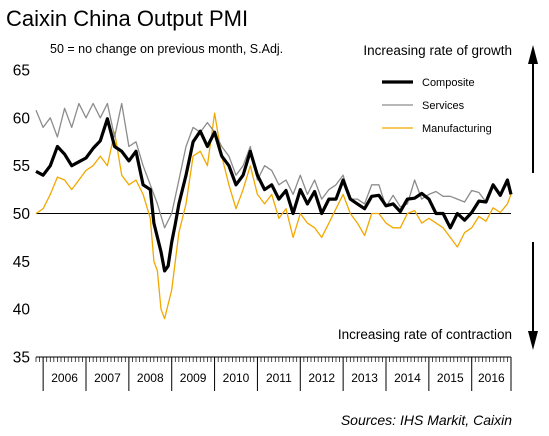 The image size is (549, 436). What do you see at coordinates (236, 378) in the screenshot?
I see `year-label: 2010` at bounding box center [236, 378].